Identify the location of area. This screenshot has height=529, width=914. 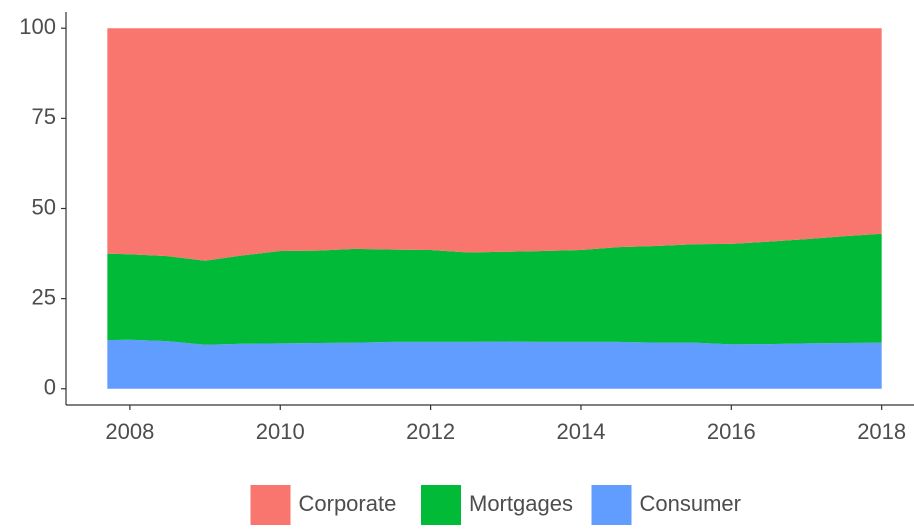
(494, 364).